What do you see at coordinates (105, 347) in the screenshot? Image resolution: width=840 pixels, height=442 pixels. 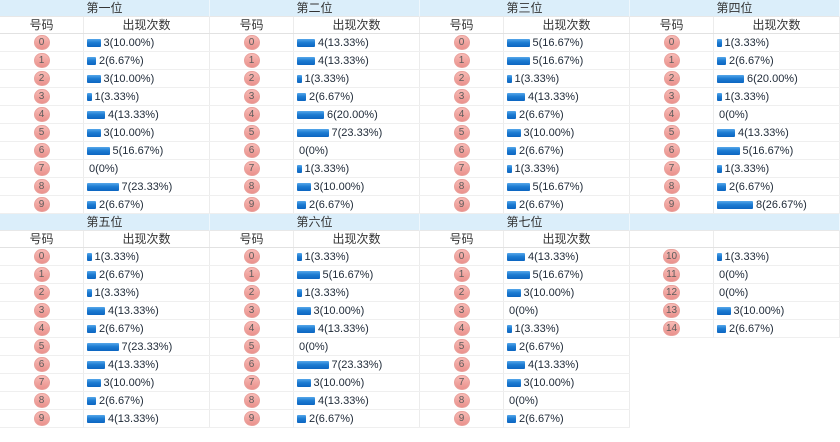 I see `table-row: 5 7(23.33%)` at bounding box center [105, 347].